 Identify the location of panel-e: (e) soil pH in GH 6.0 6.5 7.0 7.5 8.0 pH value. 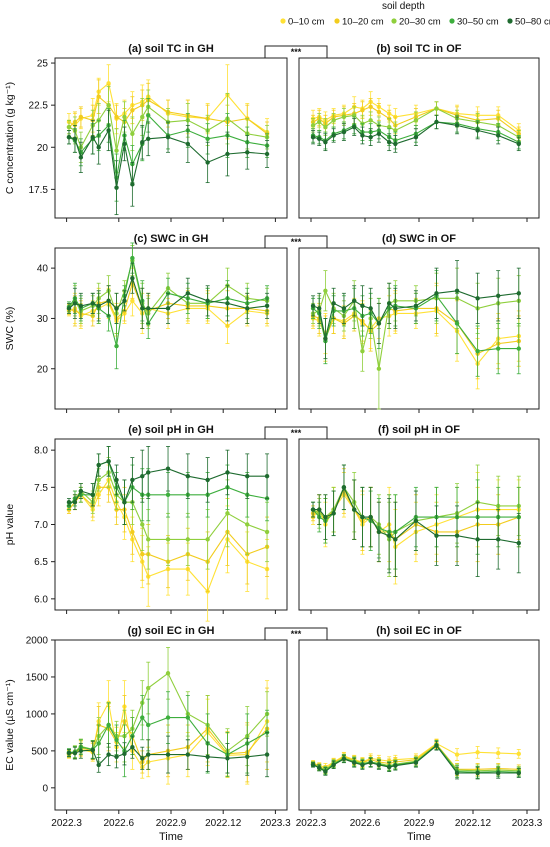
(146, 523).